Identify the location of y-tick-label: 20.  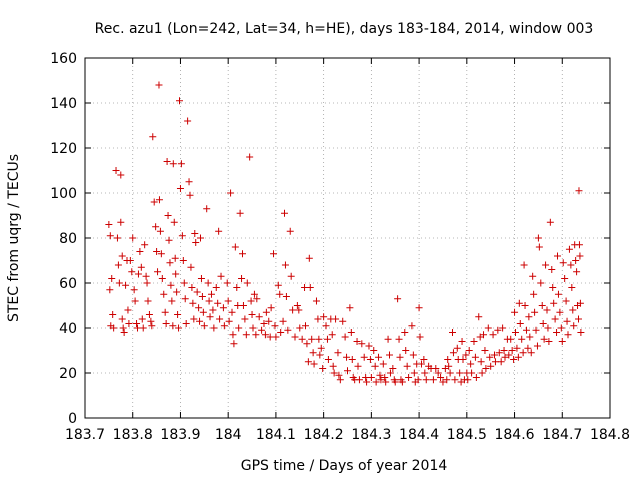
(68, 374).